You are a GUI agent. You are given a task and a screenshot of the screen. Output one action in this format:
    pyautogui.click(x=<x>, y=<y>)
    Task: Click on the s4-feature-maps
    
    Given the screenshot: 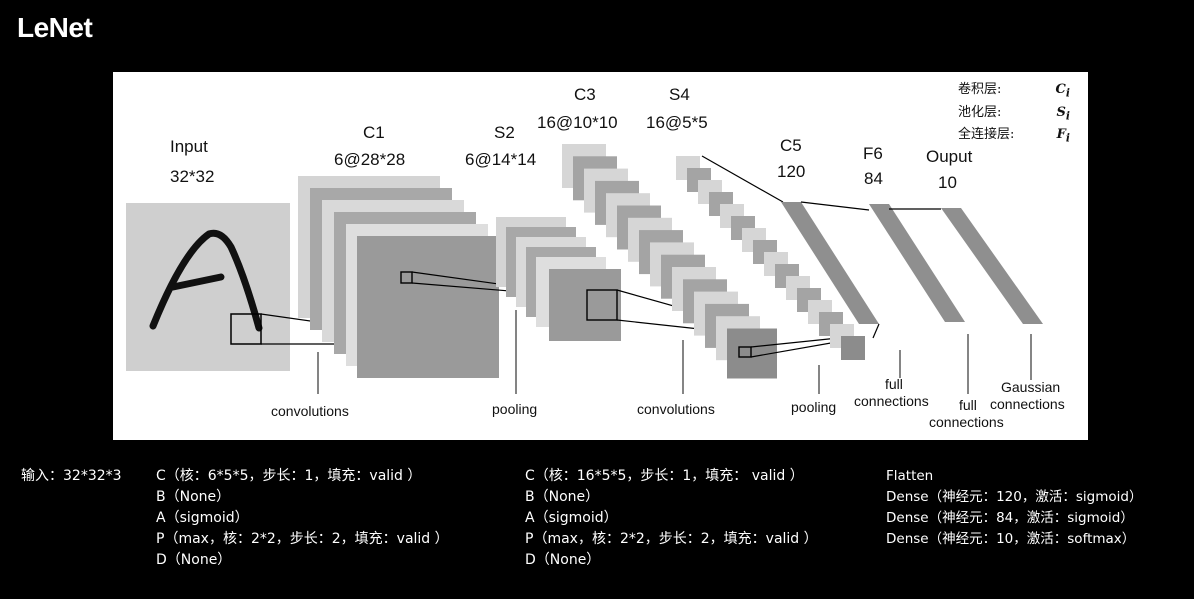 What is the action you would take?
    pyautogui.click(x=770, y=258)
    